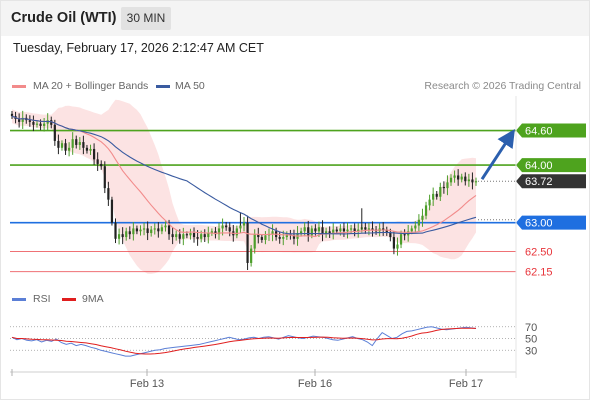  I want to click on instrument-title: Crude Oil (WTI), so click(64, 18).